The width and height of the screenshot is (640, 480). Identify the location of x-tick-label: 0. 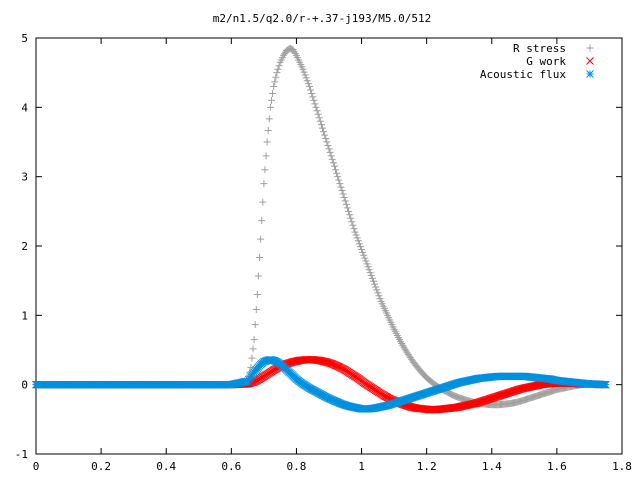
(36, 466).